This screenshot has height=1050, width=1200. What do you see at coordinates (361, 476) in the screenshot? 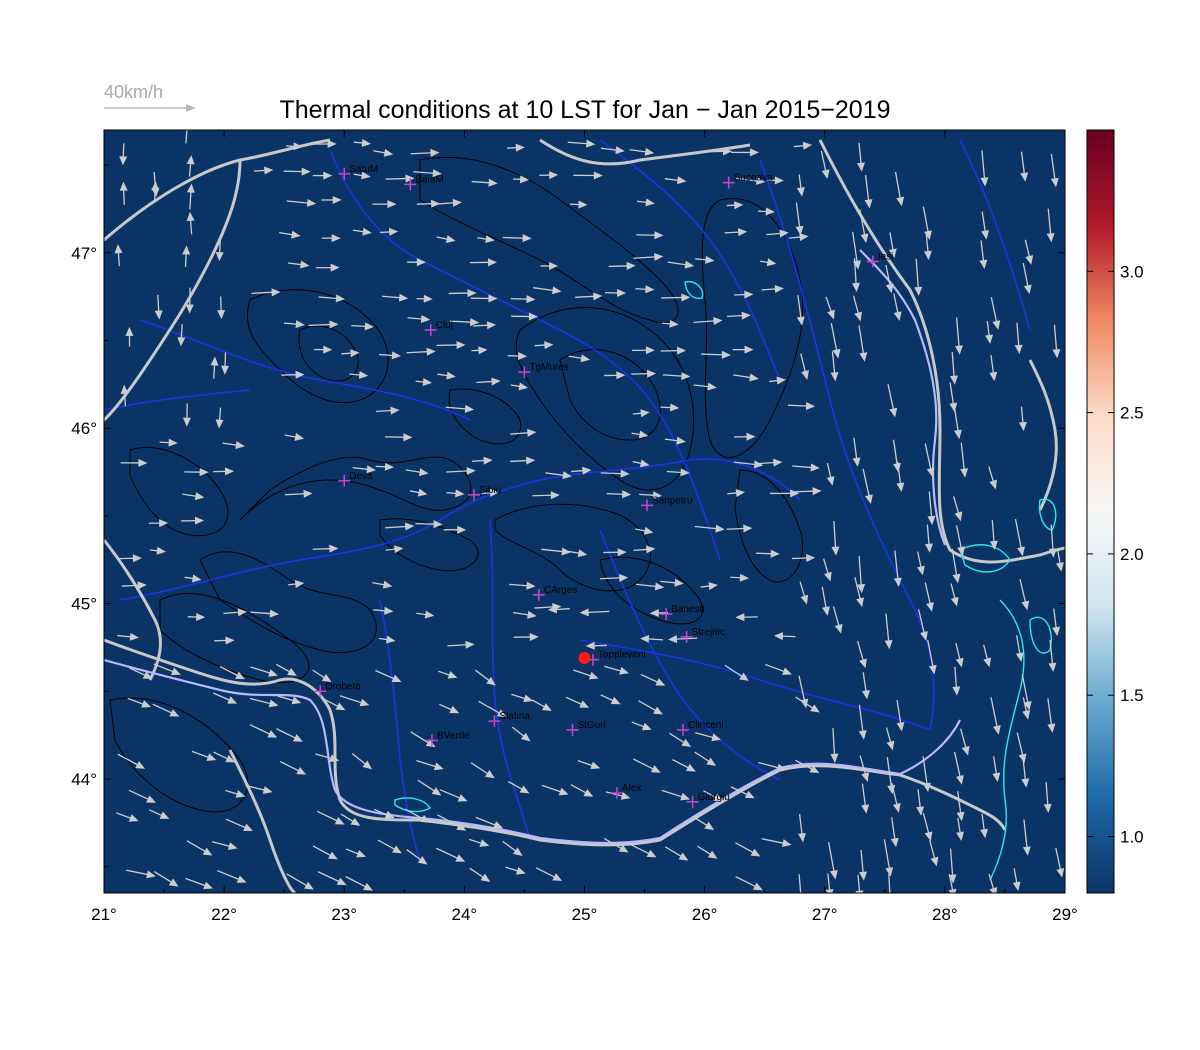
I see `city-label: Deva` at bounding box center [361, 476].